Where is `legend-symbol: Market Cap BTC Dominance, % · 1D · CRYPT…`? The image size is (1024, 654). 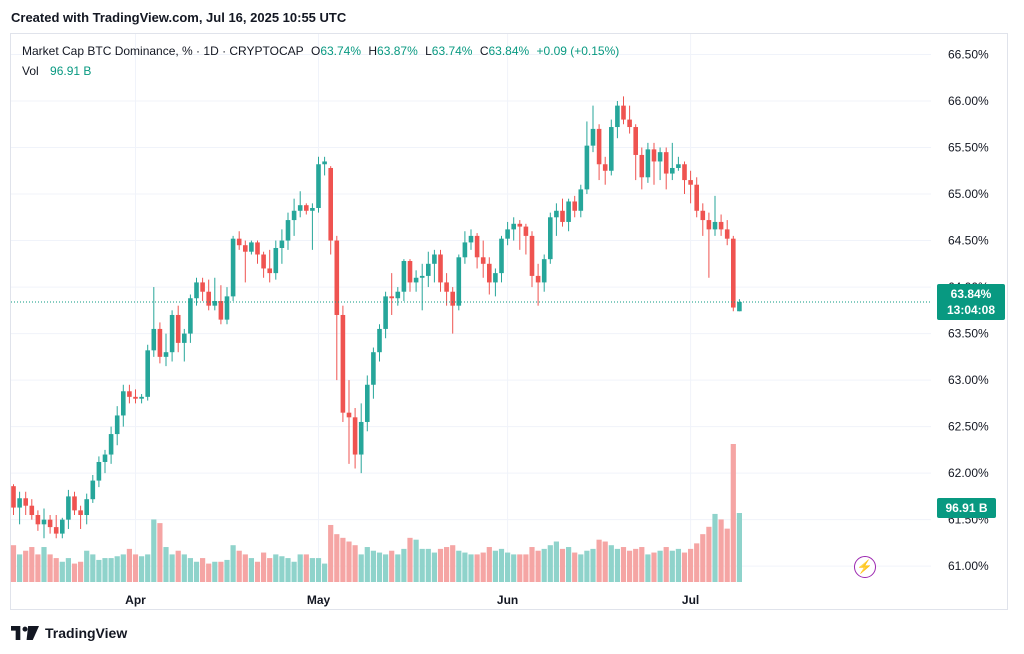
legend-symbol: Market Cap BTC Dominance, % · 1D · CRYPT… is located at coordinates (163, 51).